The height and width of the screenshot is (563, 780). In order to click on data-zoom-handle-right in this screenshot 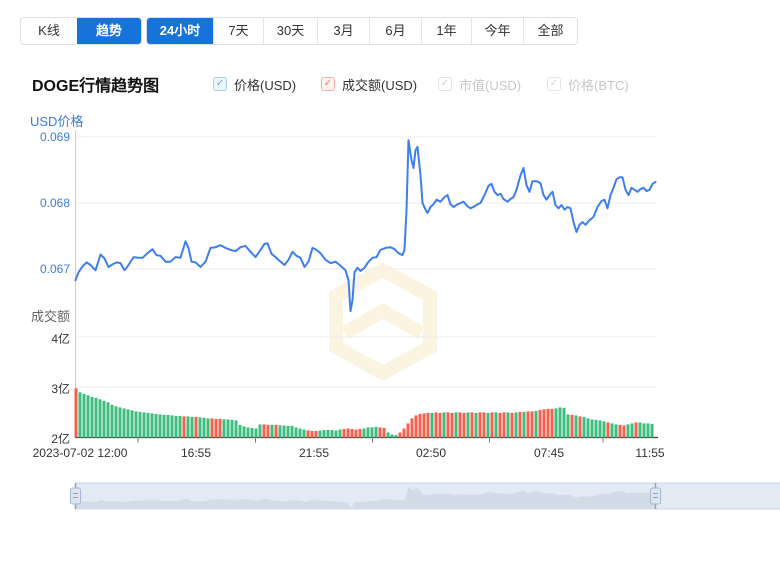, I will do `click(655, 496)`.